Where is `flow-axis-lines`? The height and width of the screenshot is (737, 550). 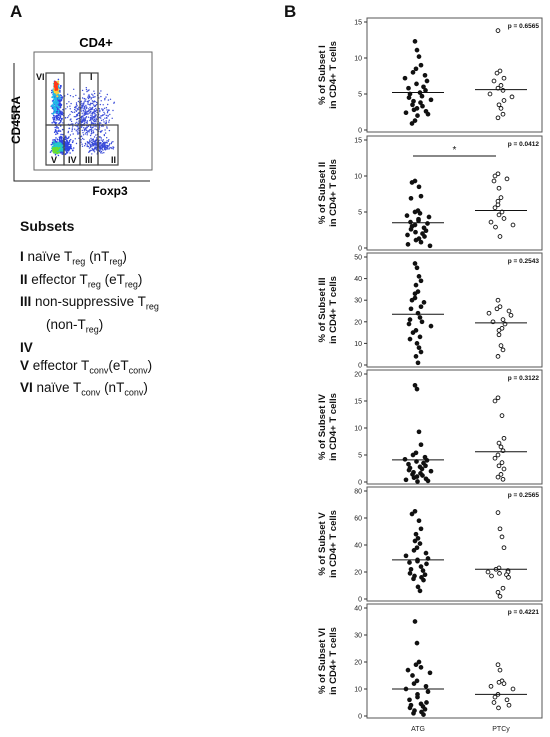
flow-axis-lines is located at coordinates (81, 122).